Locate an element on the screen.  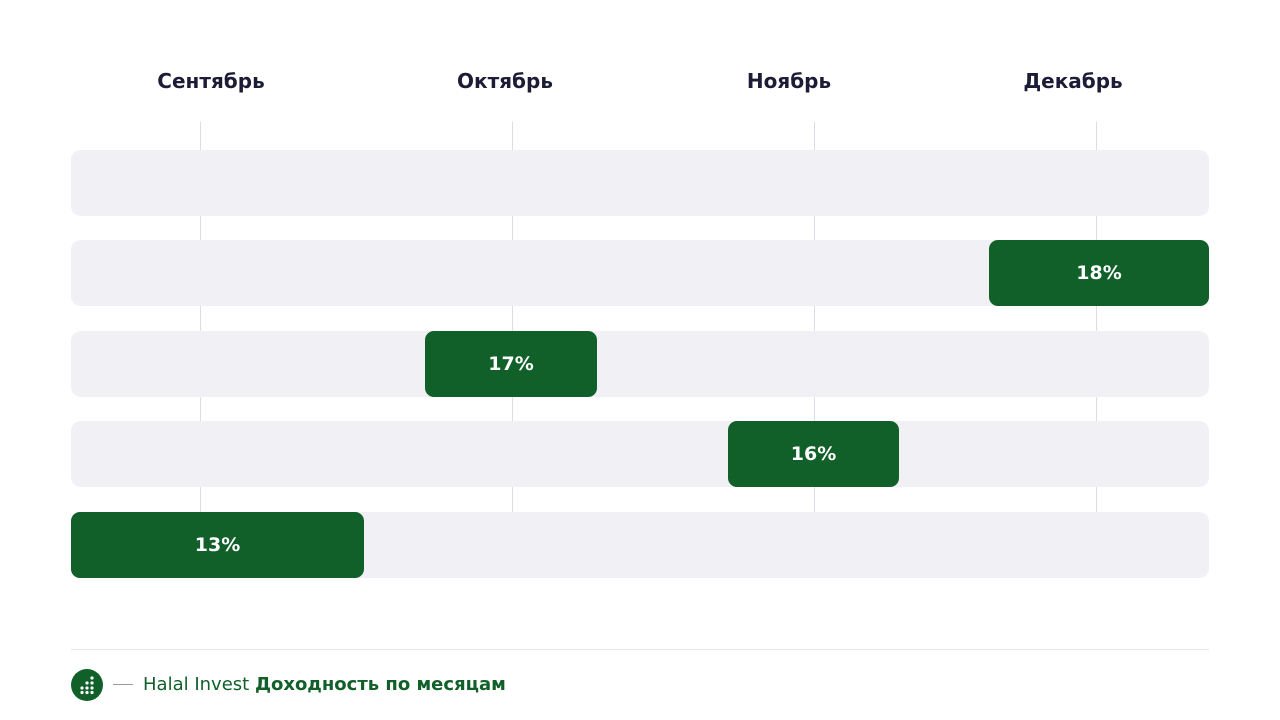
footer-caption: Halal Invest Доходность по месяцам is located at coordinates (324, 685).